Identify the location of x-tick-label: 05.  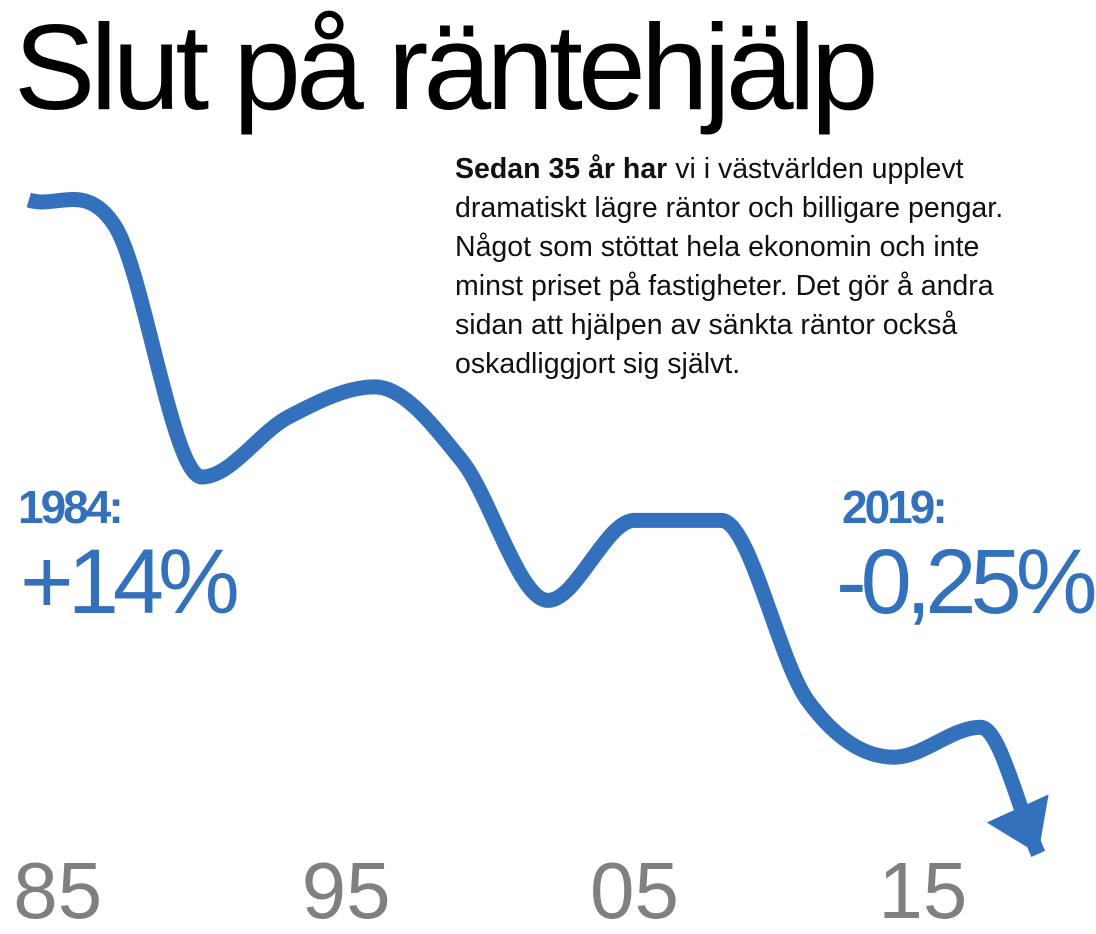
(634, 890).